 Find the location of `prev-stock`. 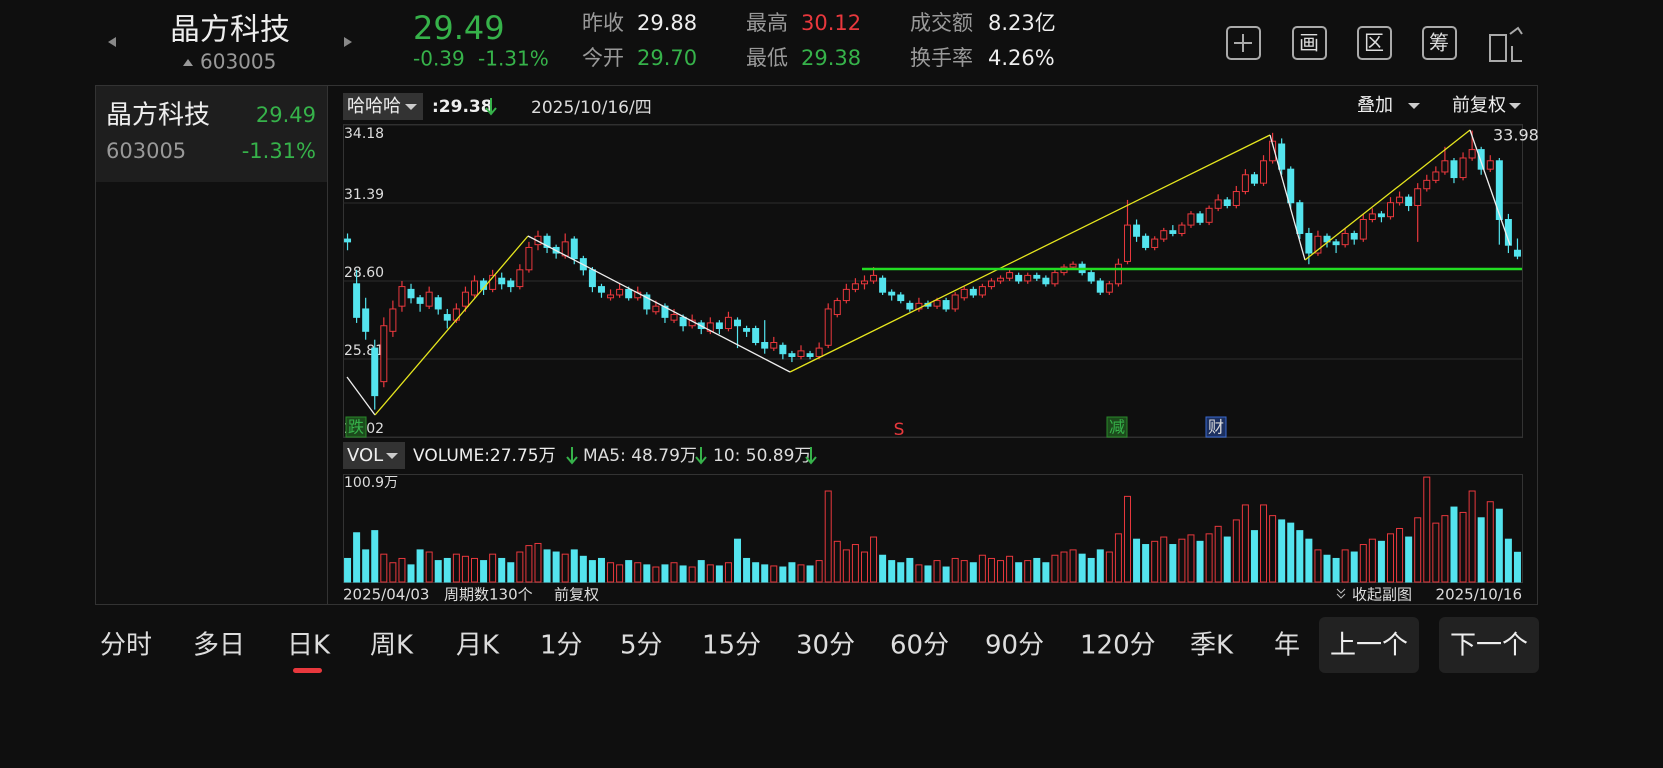

prev-stock is located at coordinates (112, 42).